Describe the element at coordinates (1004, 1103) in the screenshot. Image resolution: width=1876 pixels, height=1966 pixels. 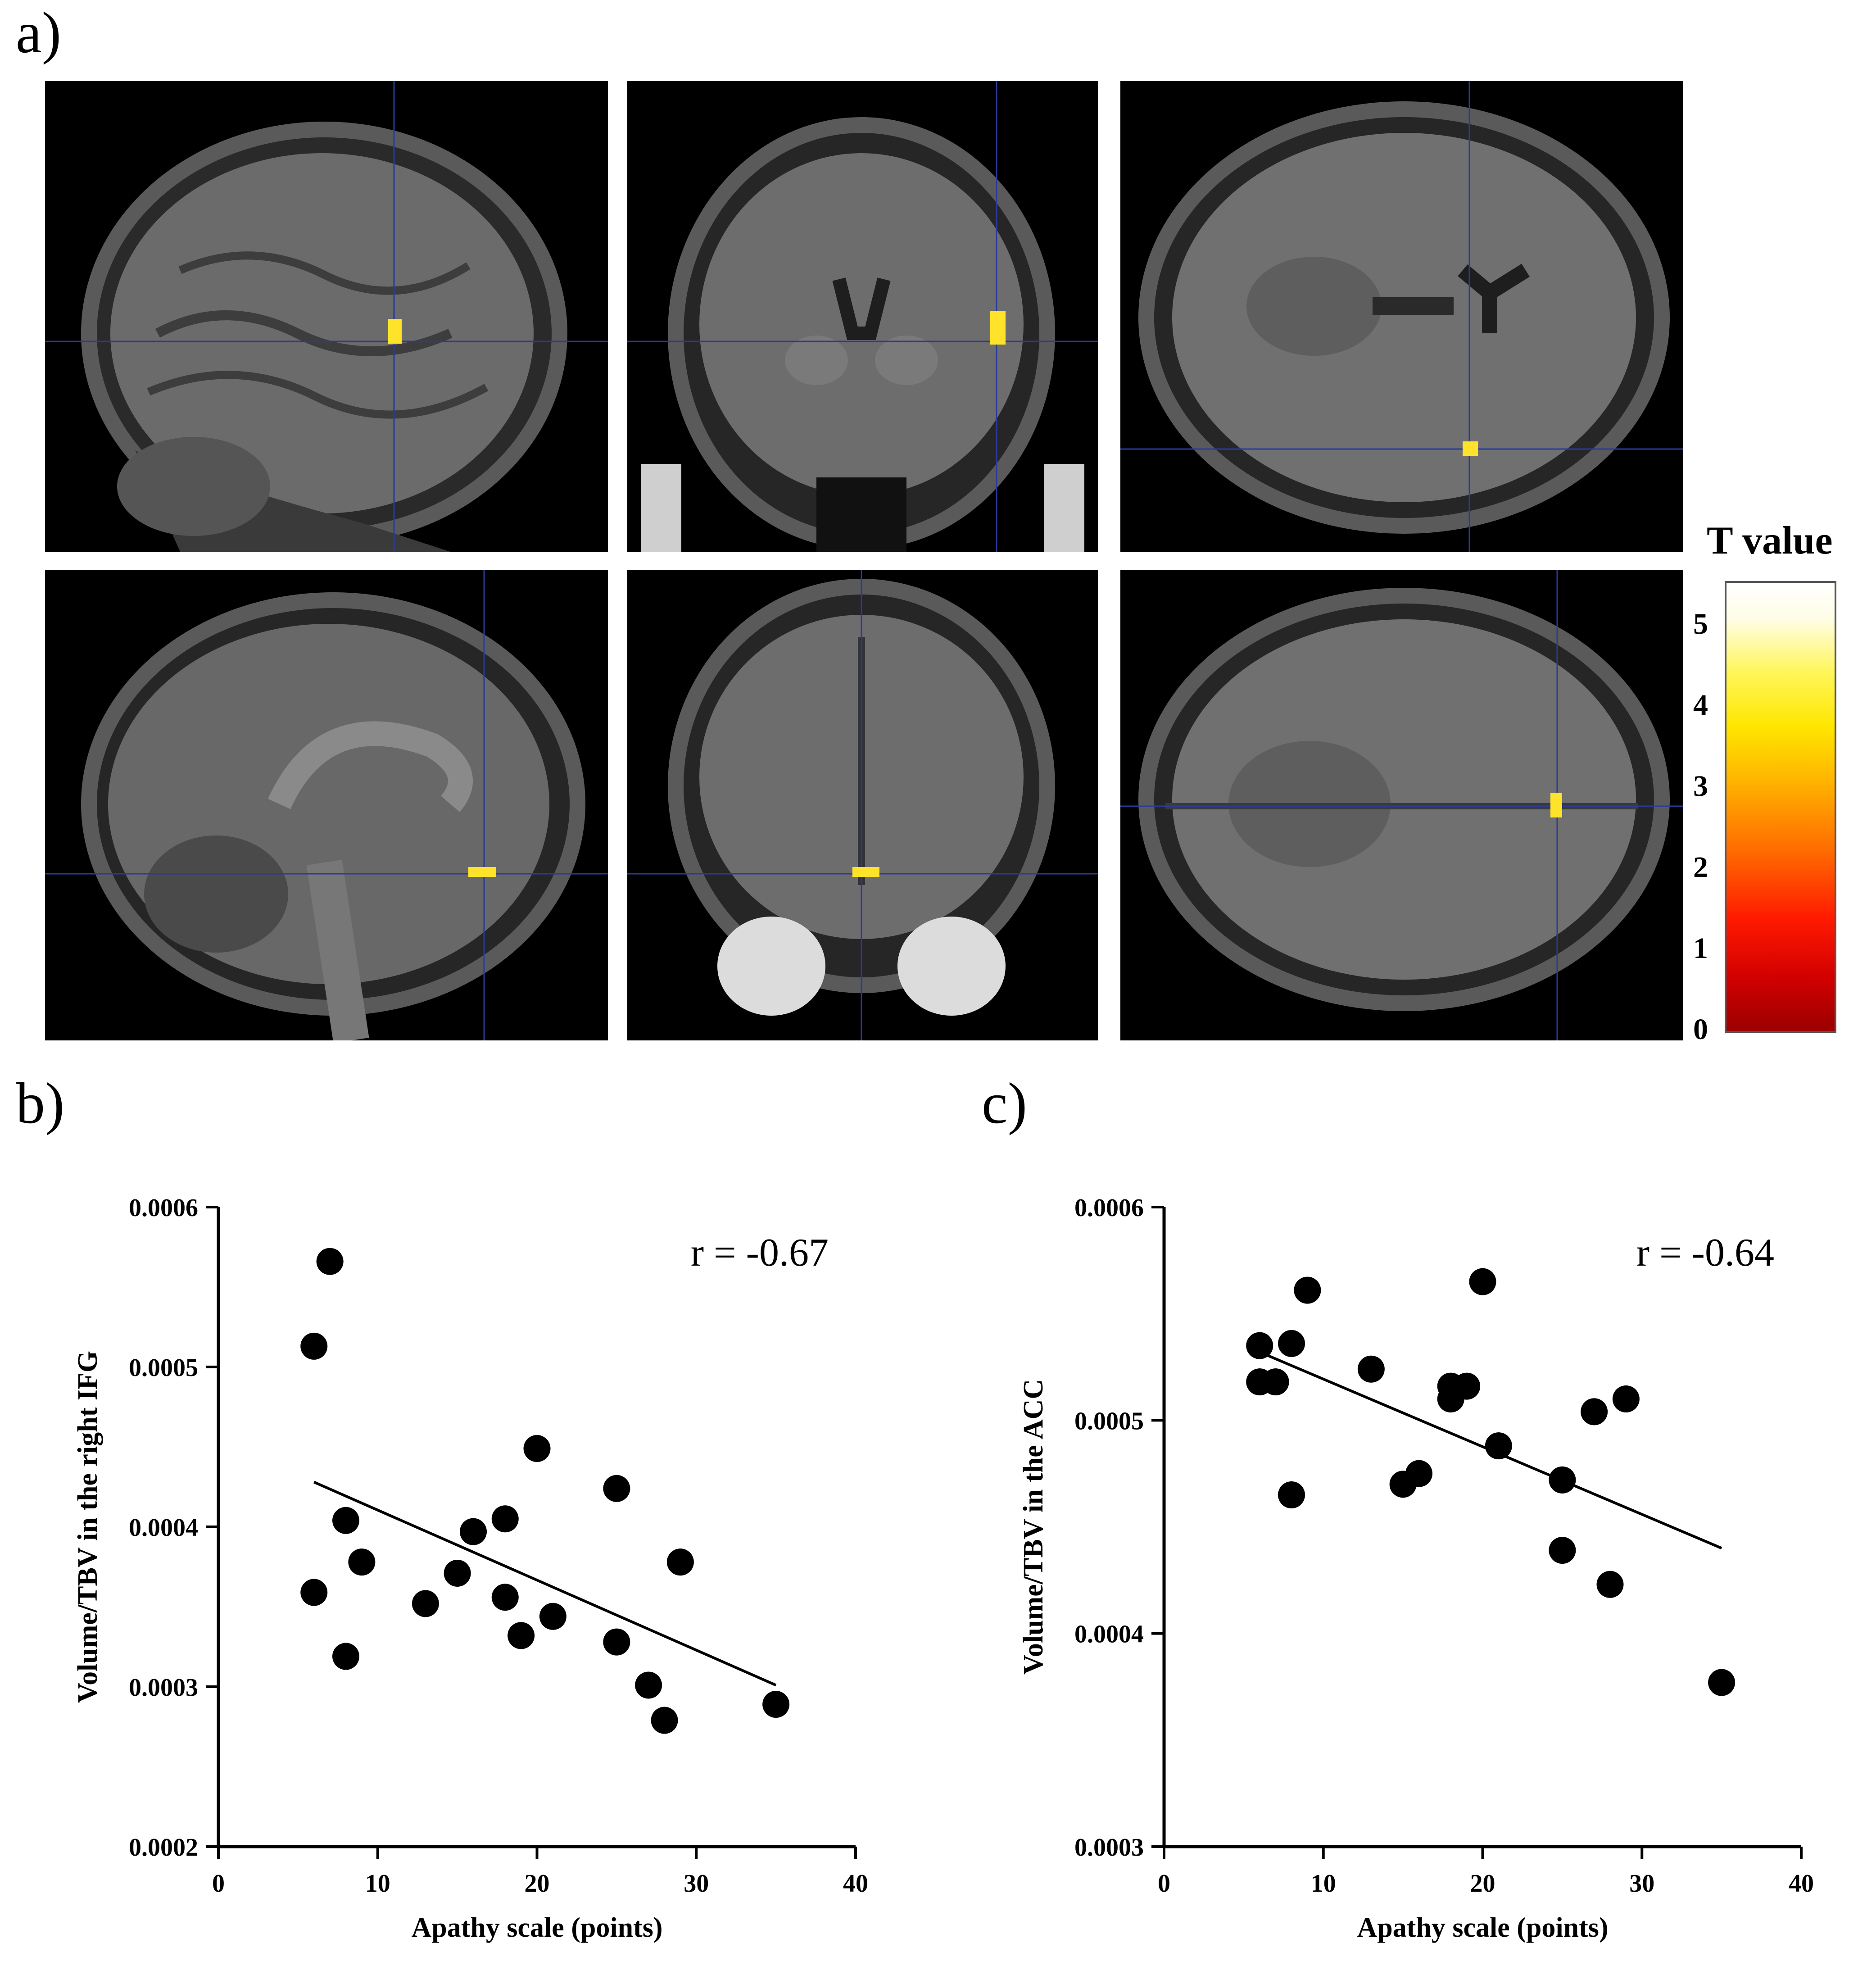
I see `panel-label-c: c)` at that location.